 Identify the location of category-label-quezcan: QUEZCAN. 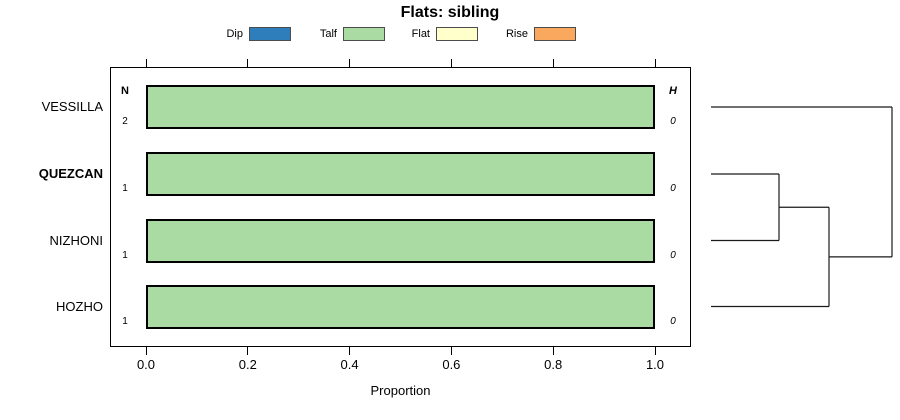
(70, 173).